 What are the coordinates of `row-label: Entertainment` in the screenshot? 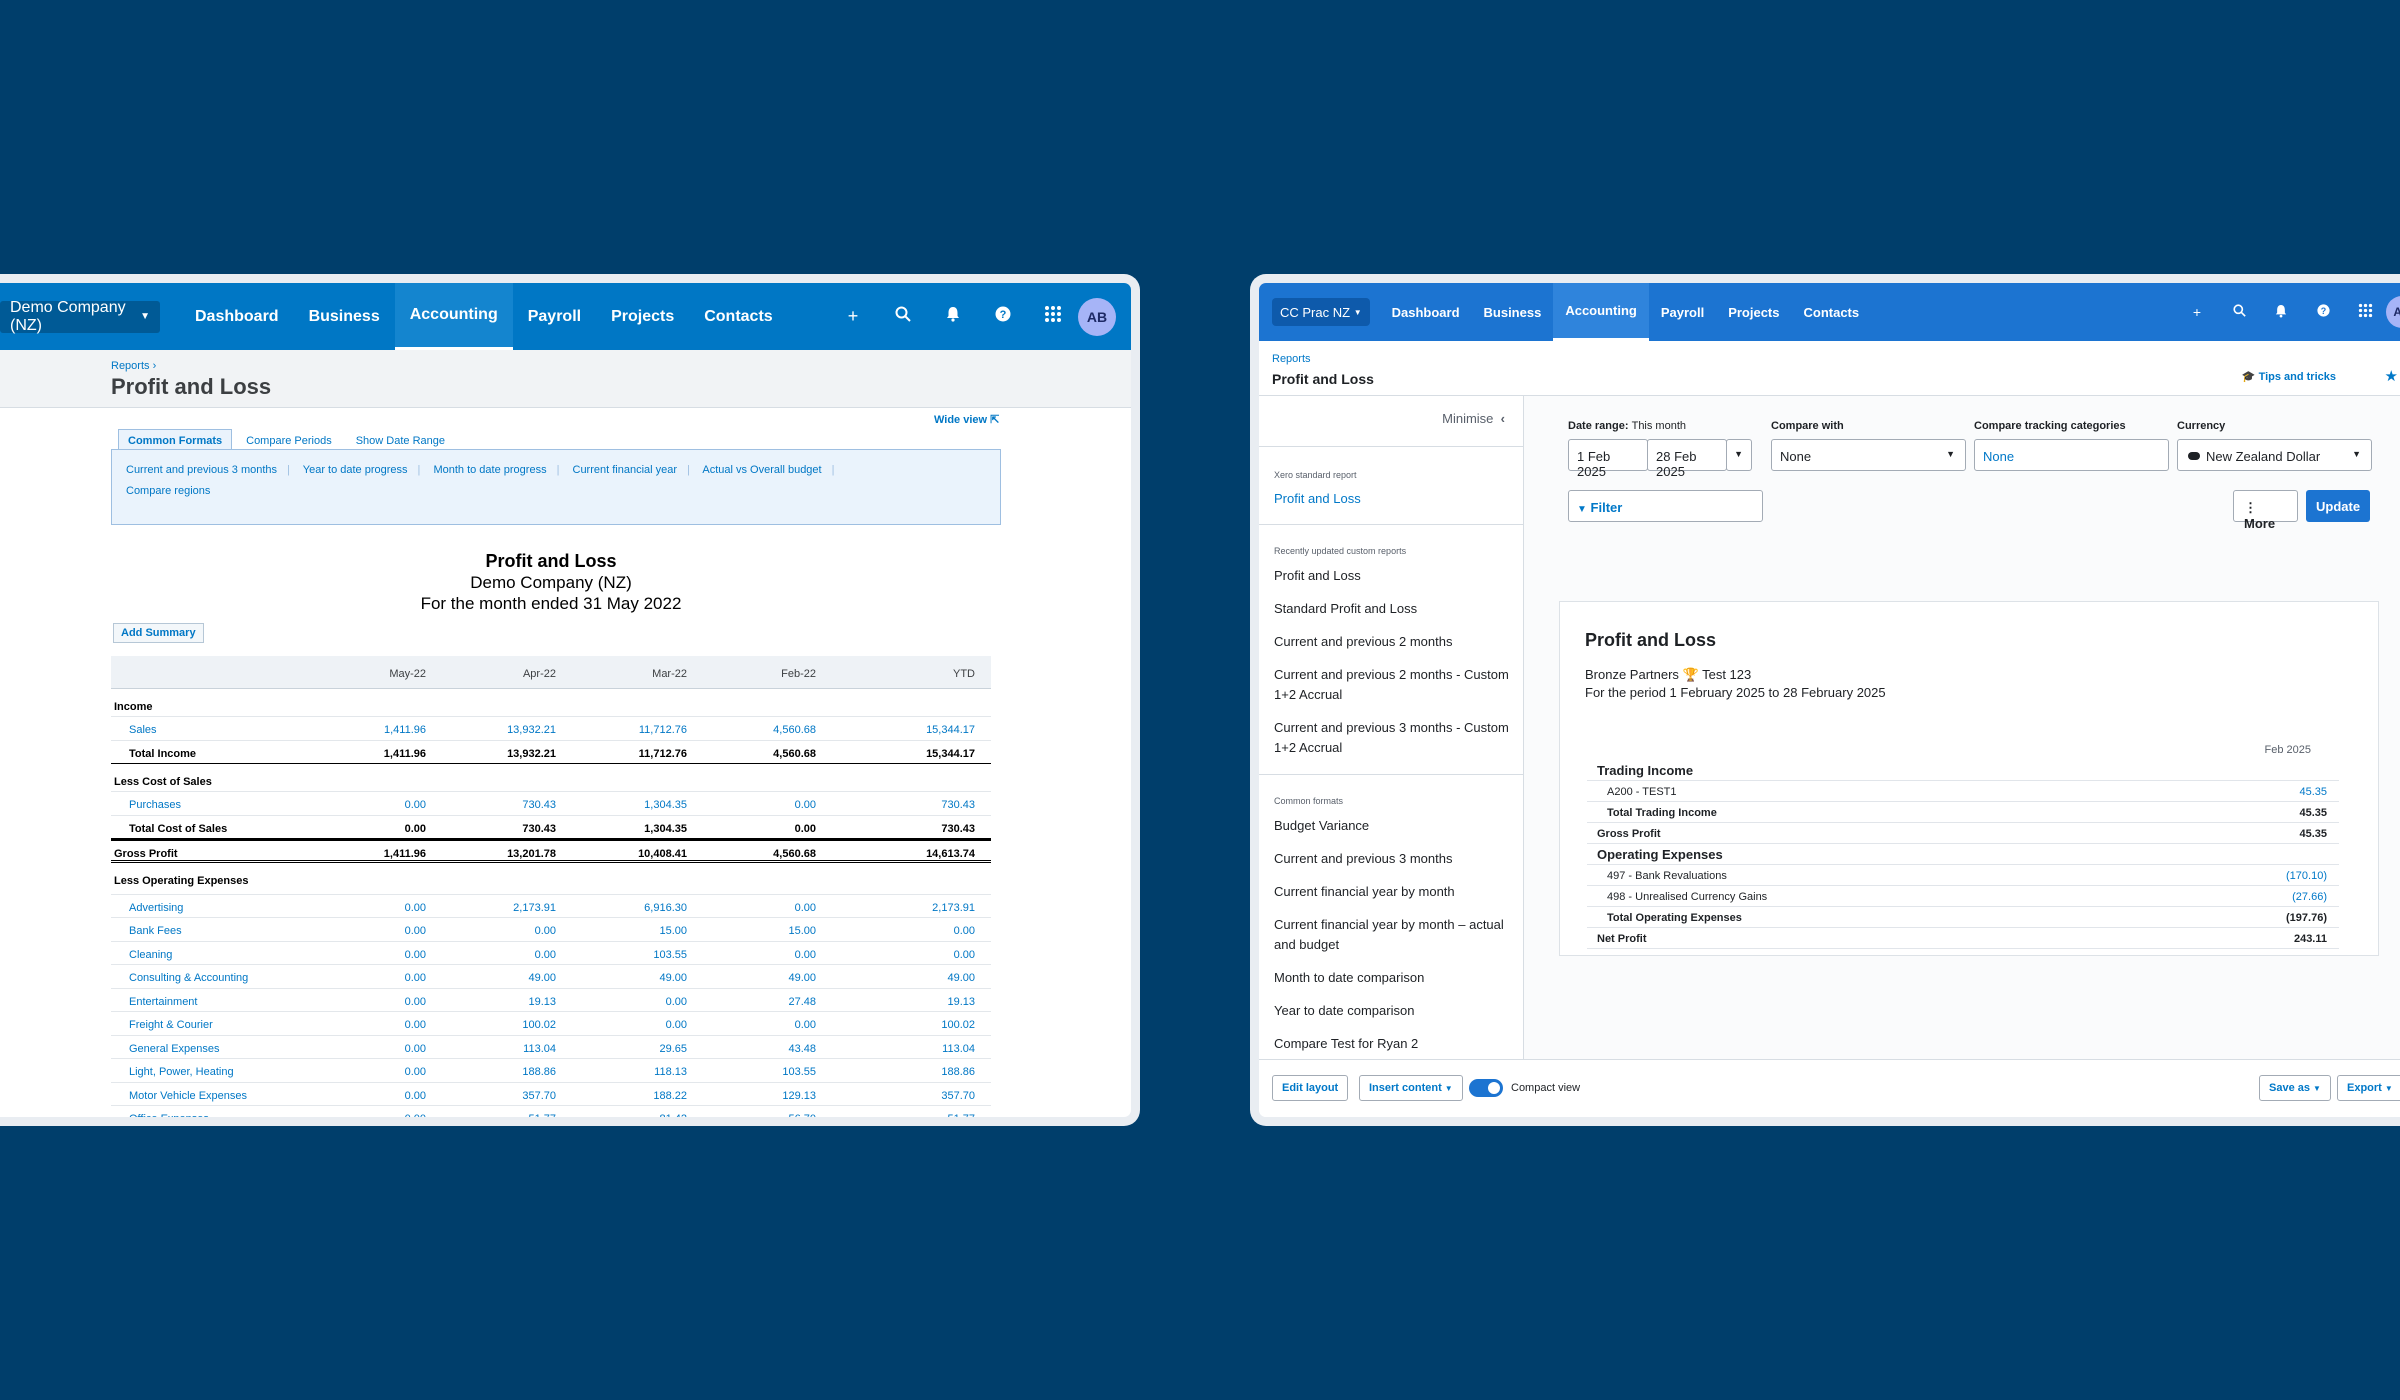 It's located at (163, 1001).